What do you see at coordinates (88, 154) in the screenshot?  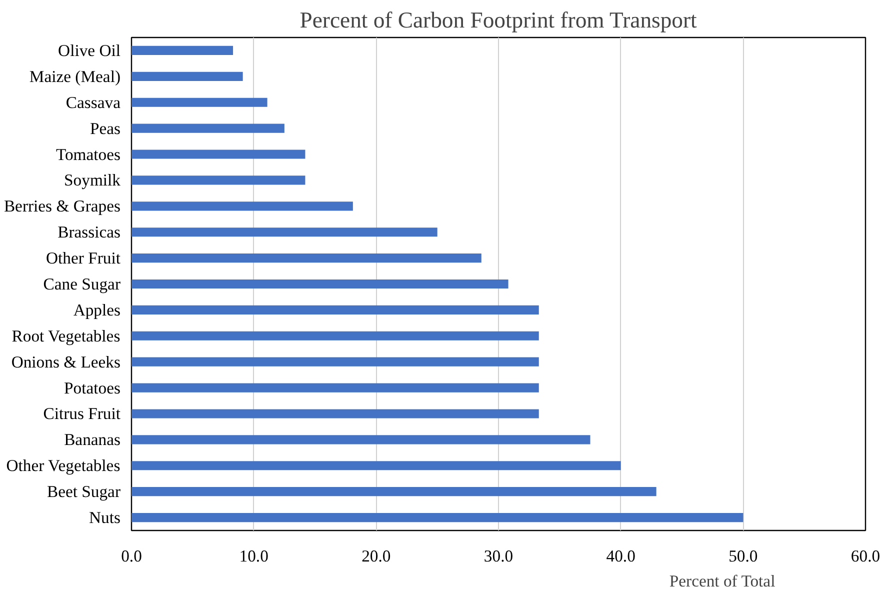 I see `y-tick-label: Tomatoes` at bounding box center [88, 154].